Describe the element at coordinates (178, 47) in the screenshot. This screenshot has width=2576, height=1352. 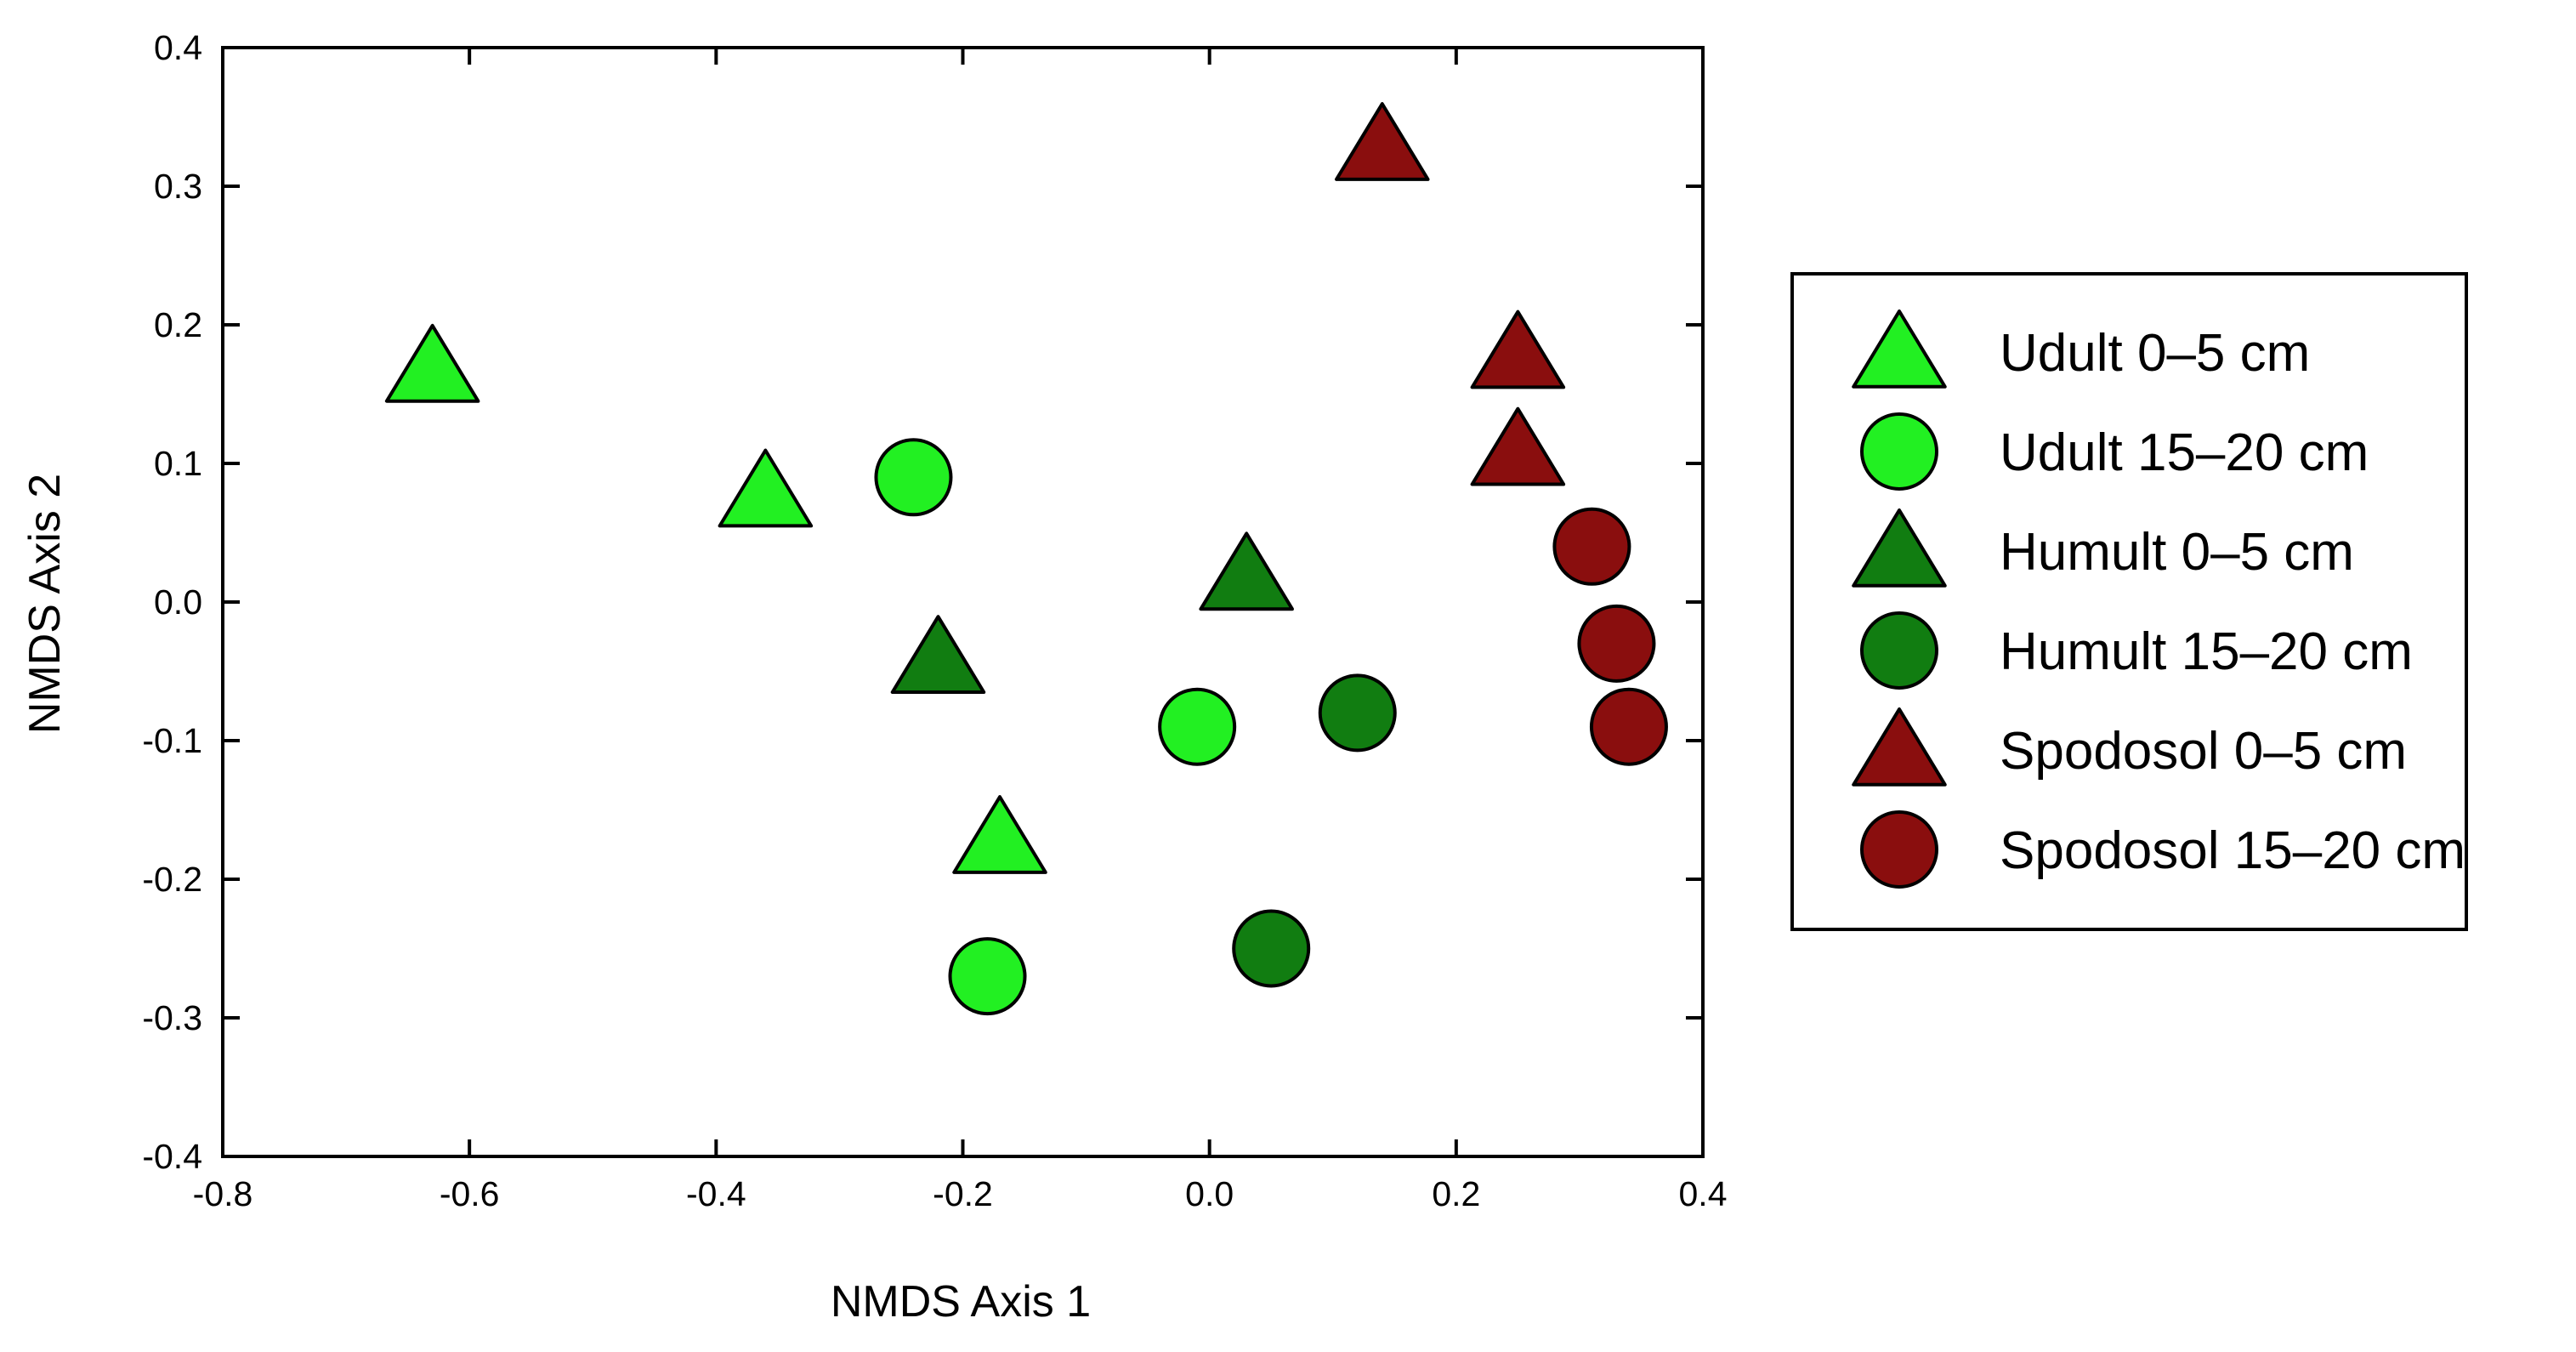
I see `y-tick-label: 0.4` at that location.